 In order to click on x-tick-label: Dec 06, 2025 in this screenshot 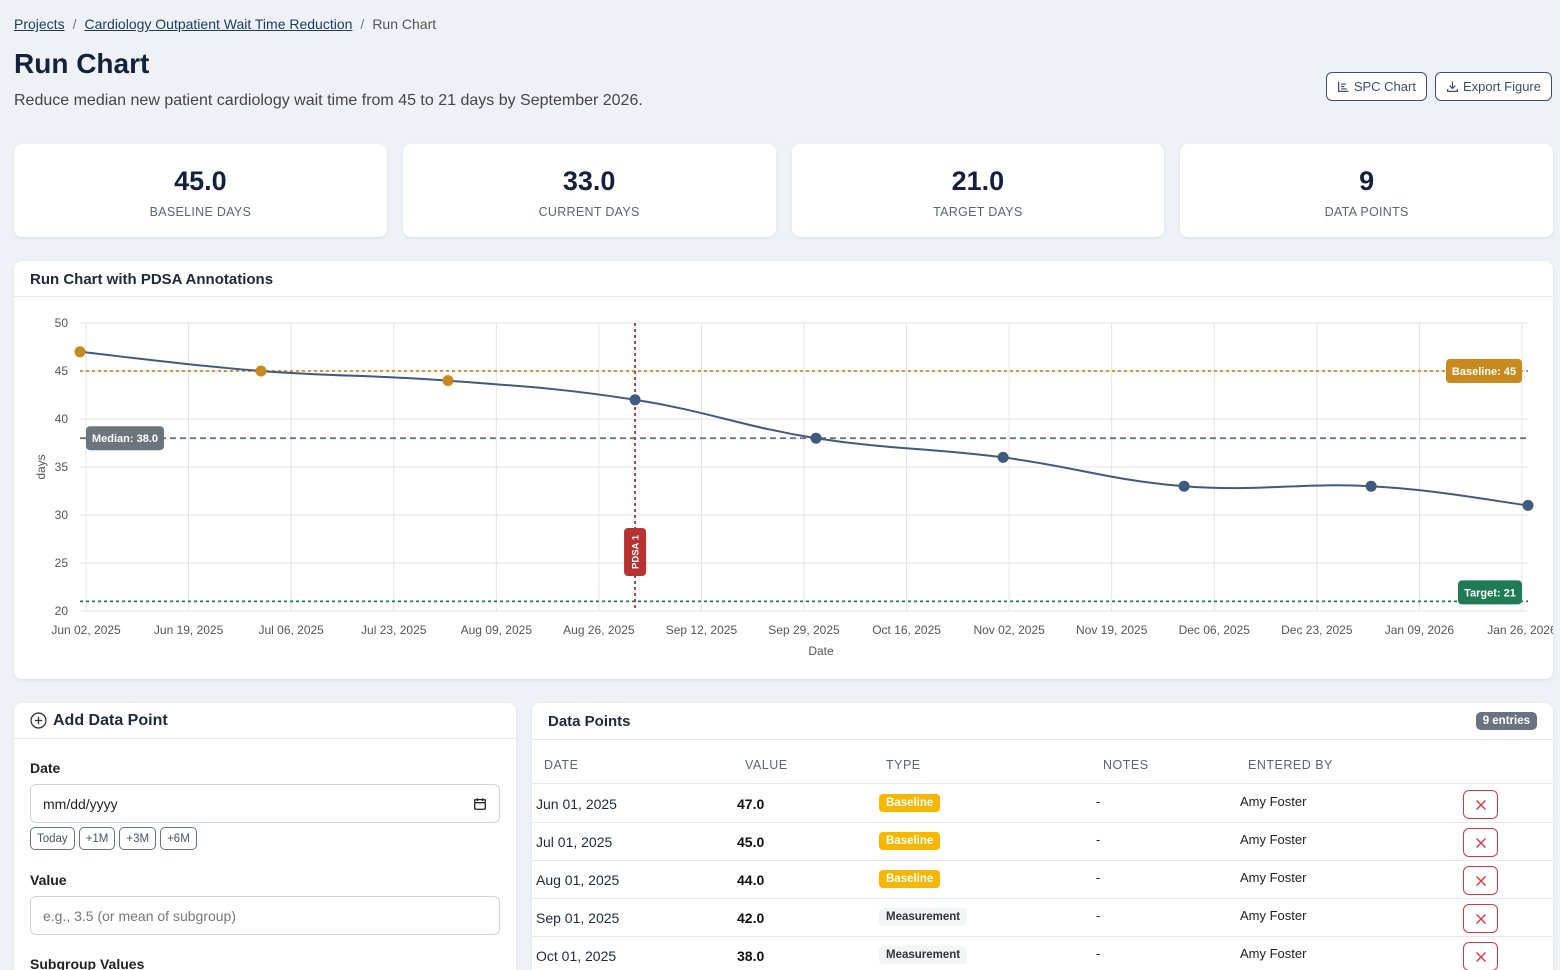, I will do `click(1215, 630)`.